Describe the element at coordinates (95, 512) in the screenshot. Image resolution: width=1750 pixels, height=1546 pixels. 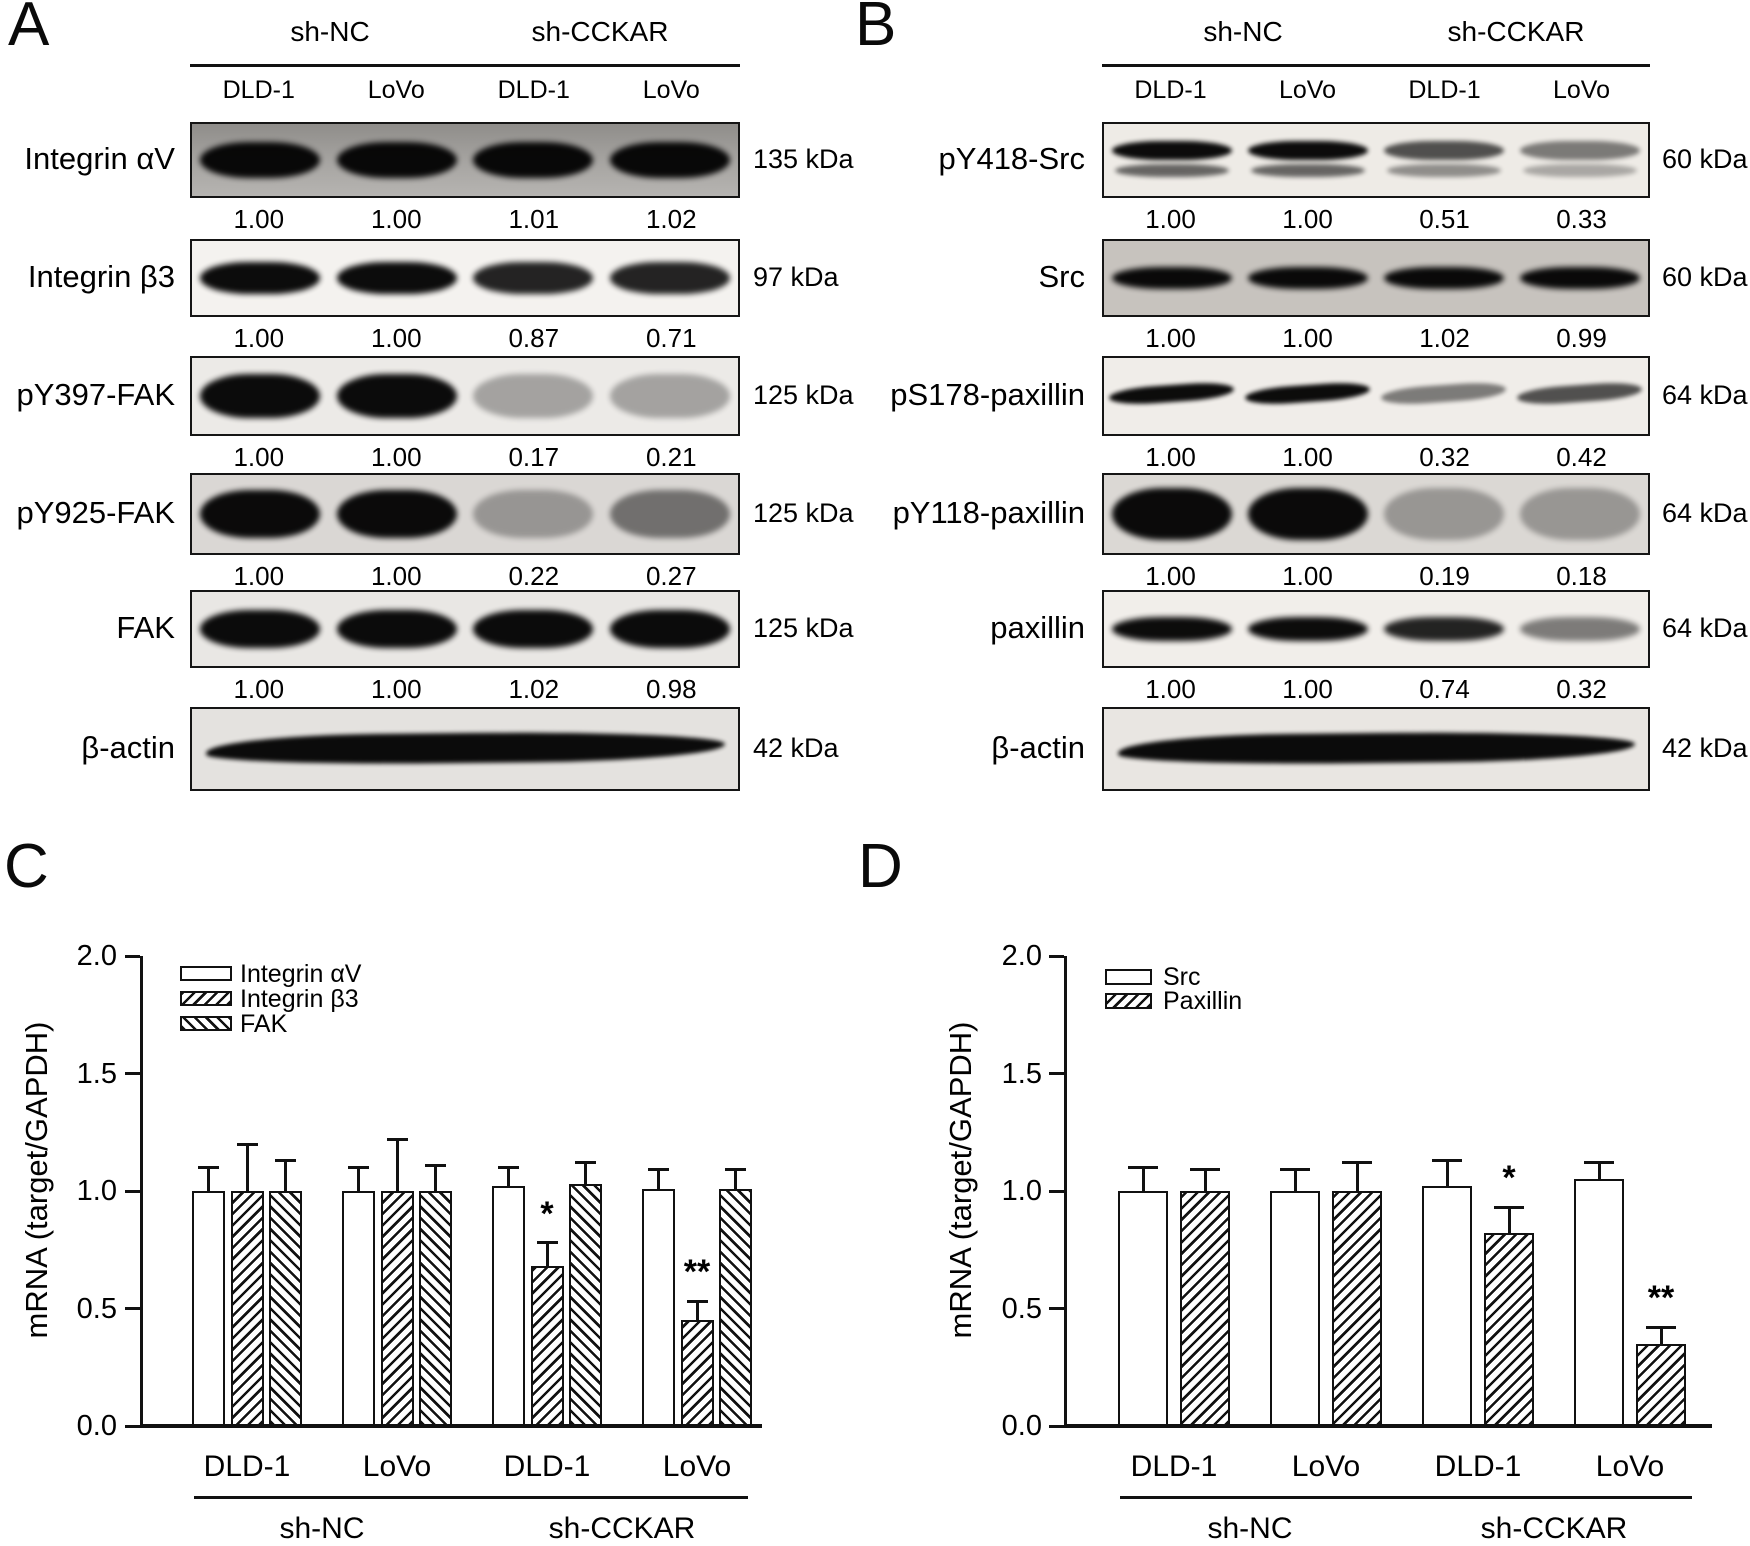
I see `wb-row-label: pY925-FAK` at that location.